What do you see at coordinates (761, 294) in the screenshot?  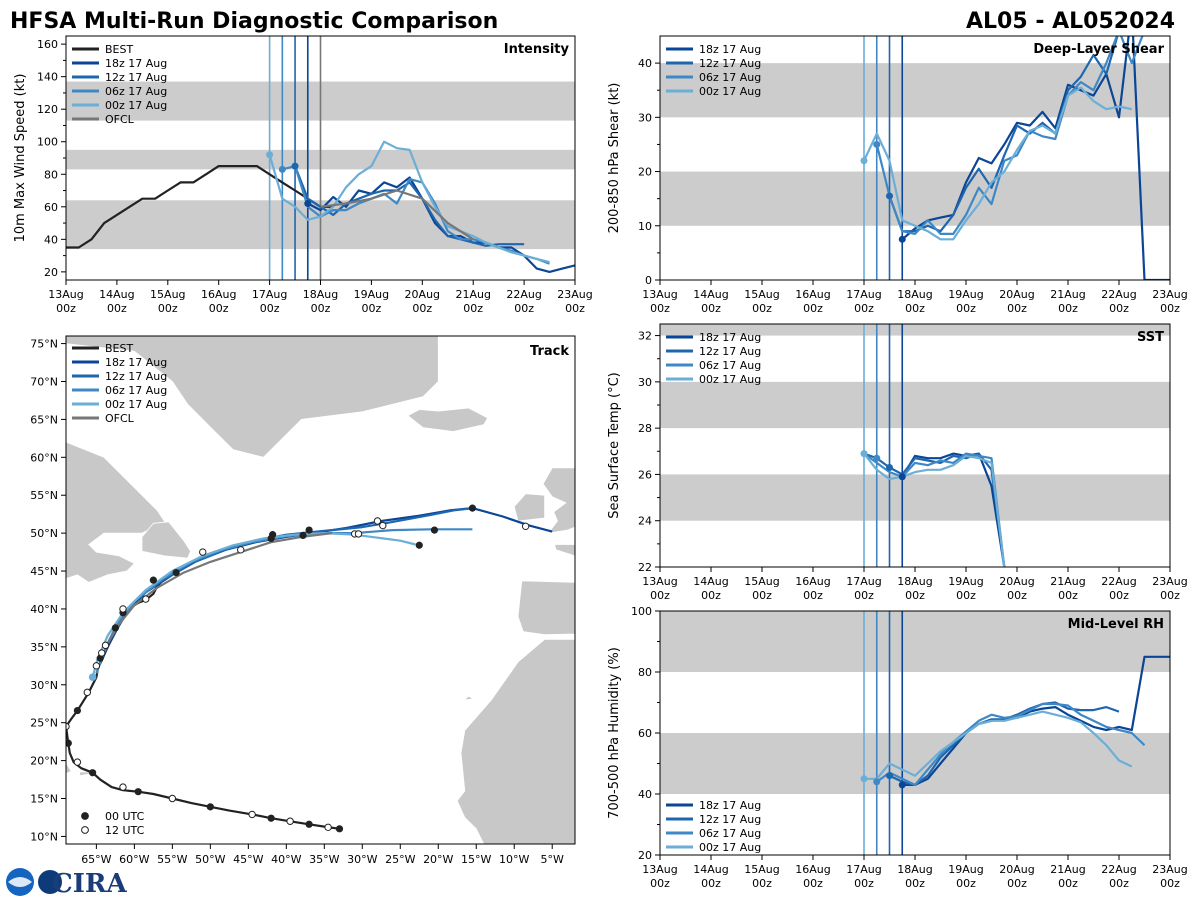 I see `x-tick-label: 15Aug` at bounding box center [761, 294].